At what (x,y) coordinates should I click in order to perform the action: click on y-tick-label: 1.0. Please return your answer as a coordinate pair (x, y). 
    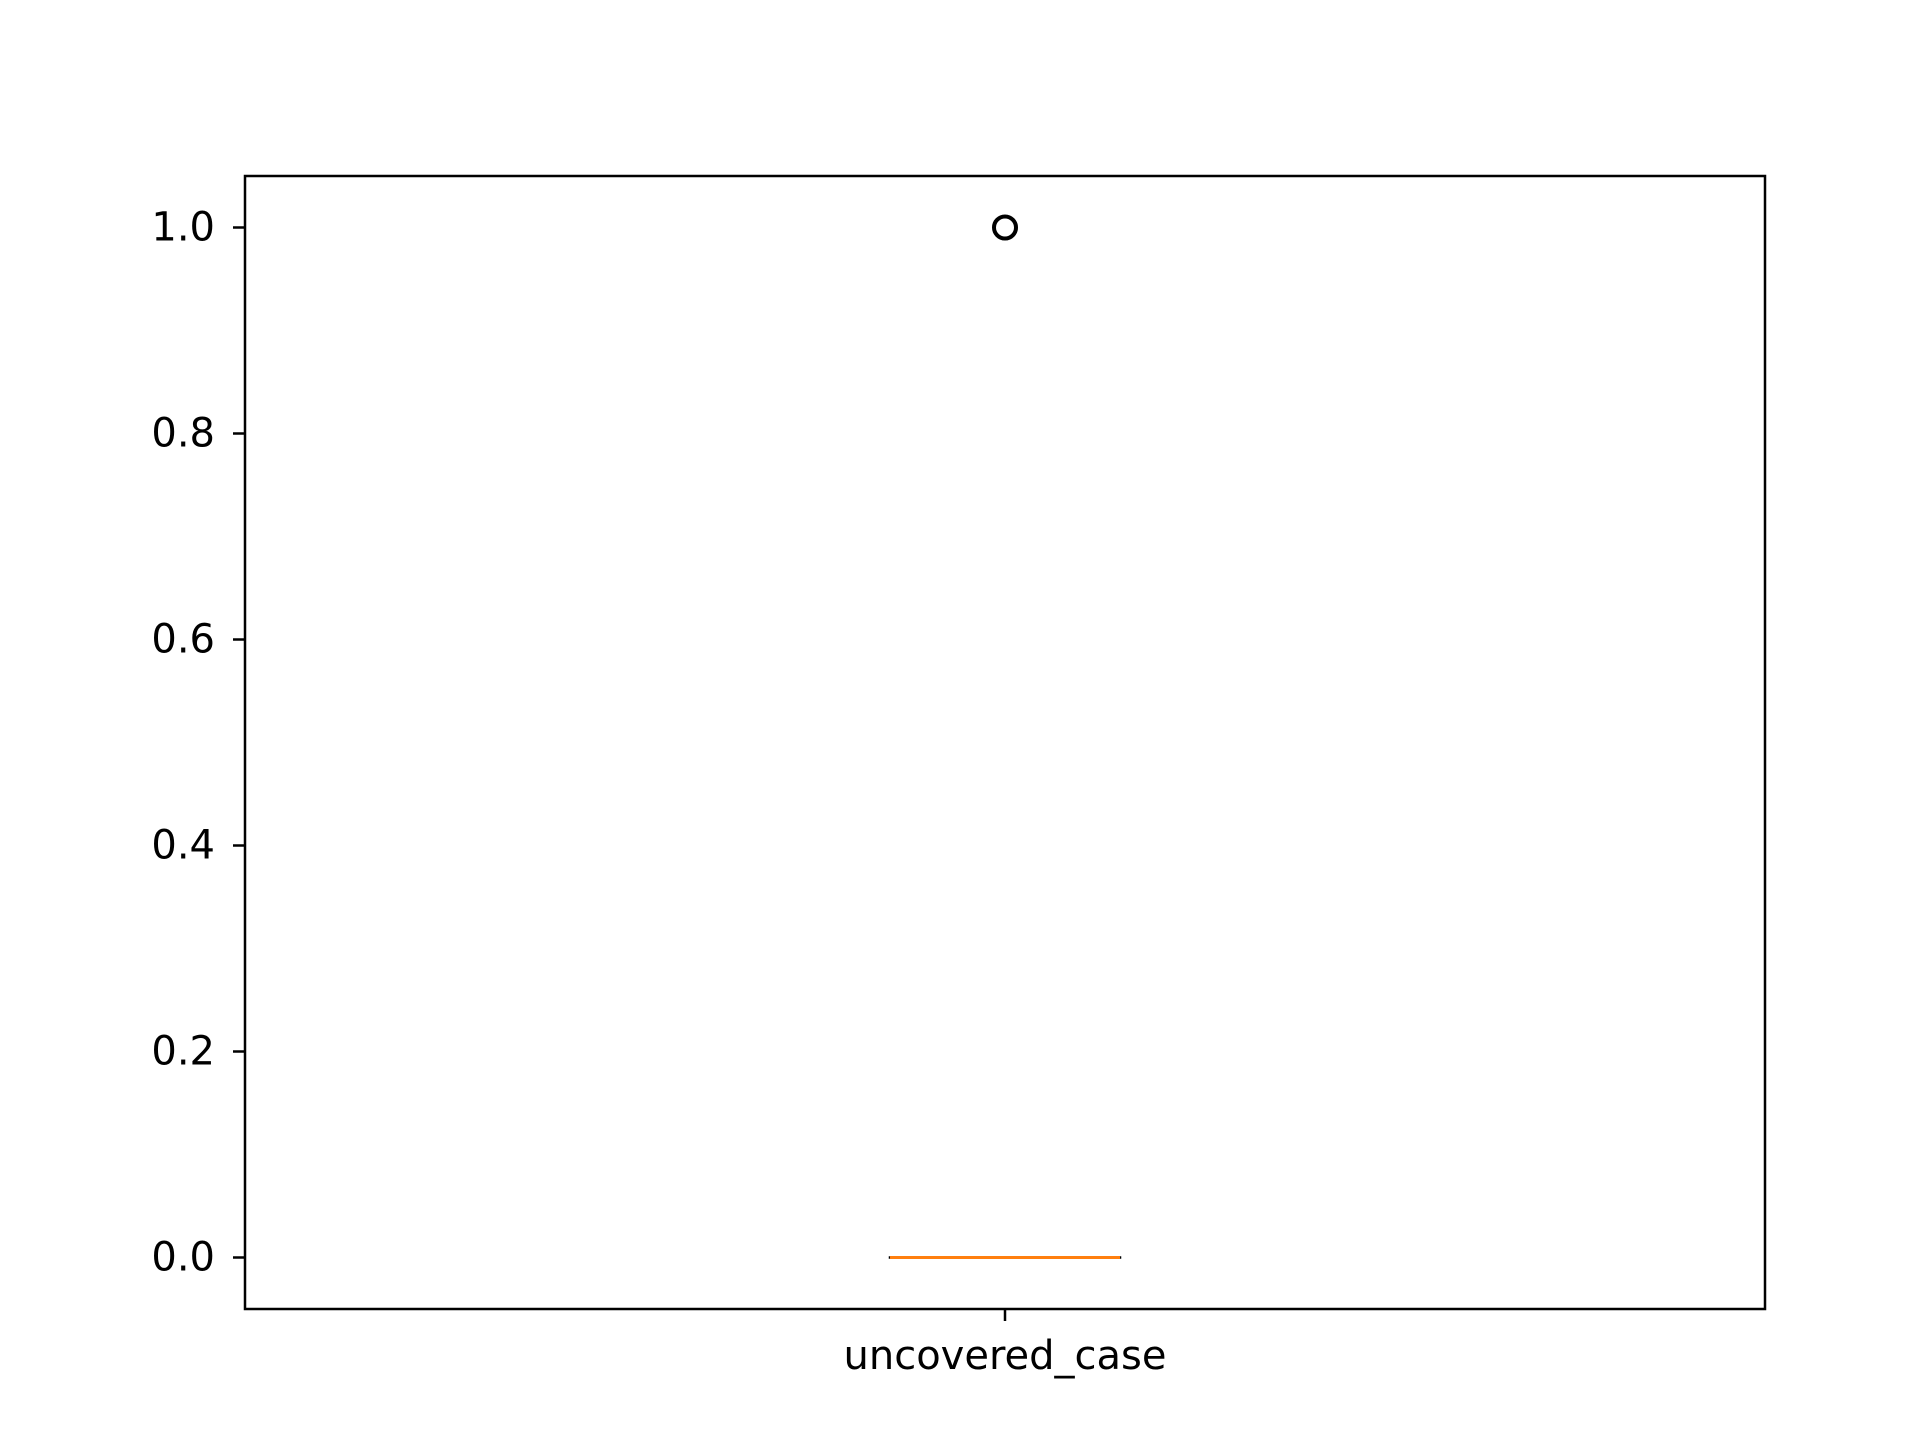
    Looking at the image, I should click on (183, 228).